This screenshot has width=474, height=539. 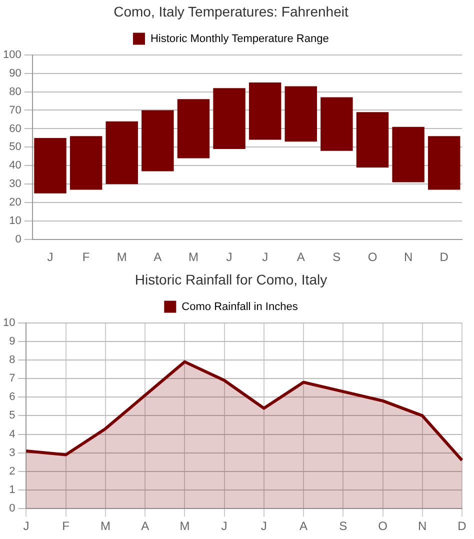 What do you see at coordinates (12, 416) in the screenshot?
I see `y-tick-label: 5` at bounding box center [12, 416].